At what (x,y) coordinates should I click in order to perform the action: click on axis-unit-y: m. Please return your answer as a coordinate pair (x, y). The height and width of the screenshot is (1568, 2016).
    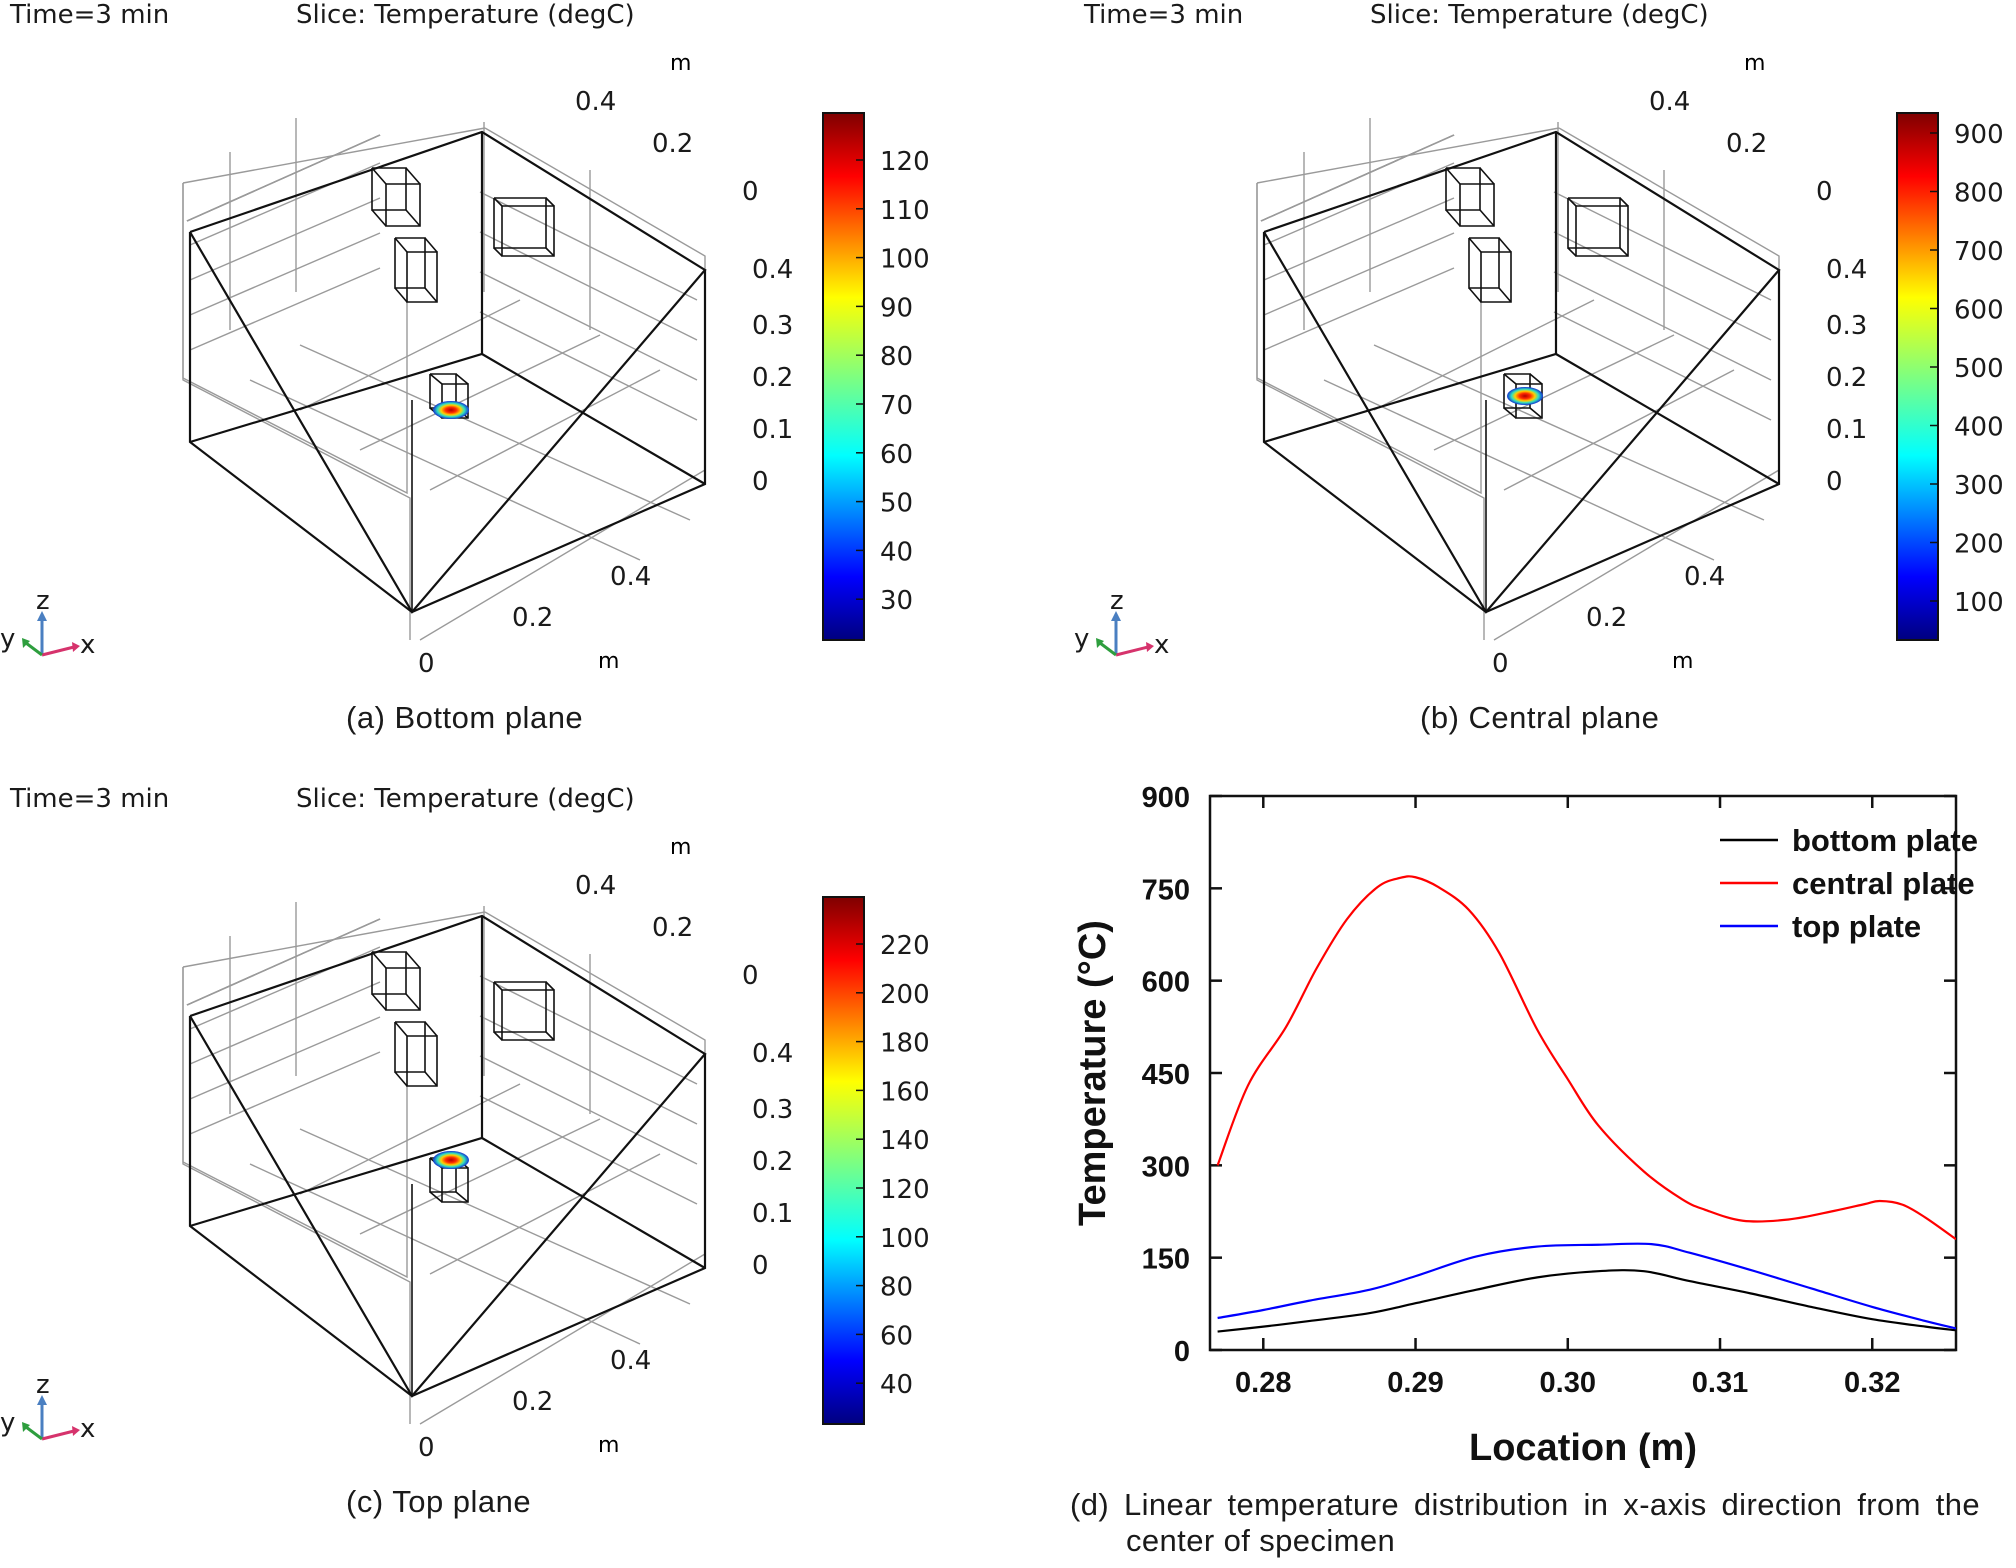
    Looking at the image, I should click on (680, 847).